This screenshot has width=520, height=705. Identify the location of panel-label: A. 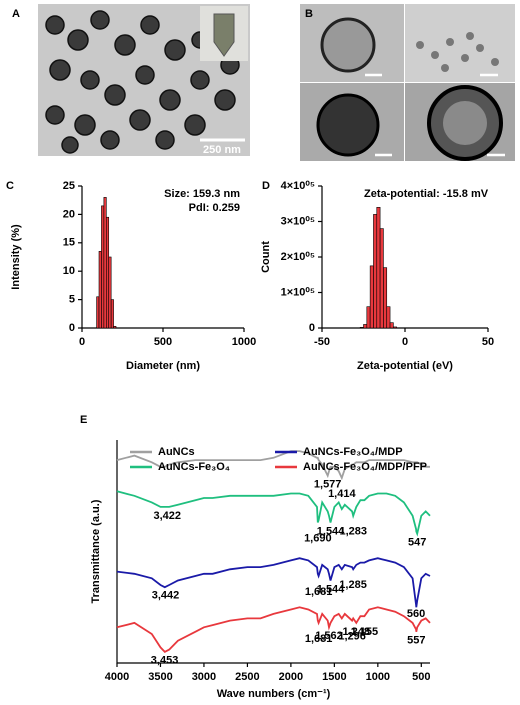
(16, 14).